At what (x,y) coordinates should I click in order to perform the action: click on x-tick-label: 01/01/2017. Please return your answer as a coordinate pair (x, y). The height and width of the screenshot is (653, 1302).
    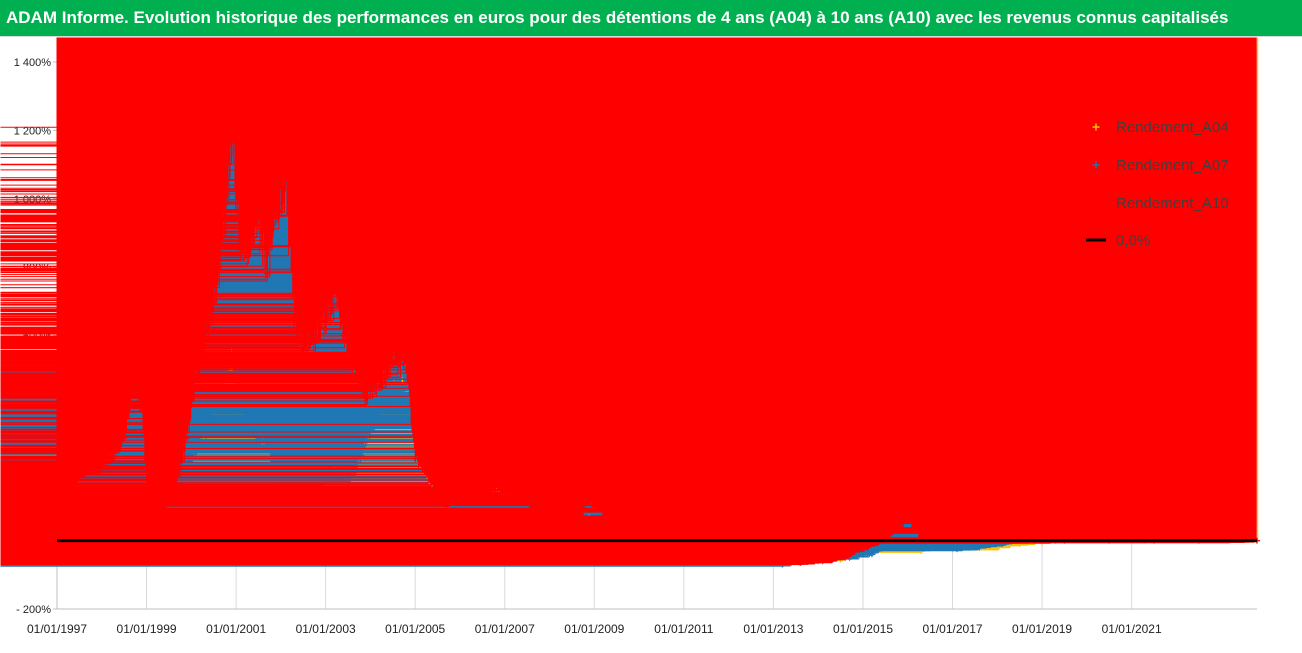
    Looking at the image, I should click on (952, 629).